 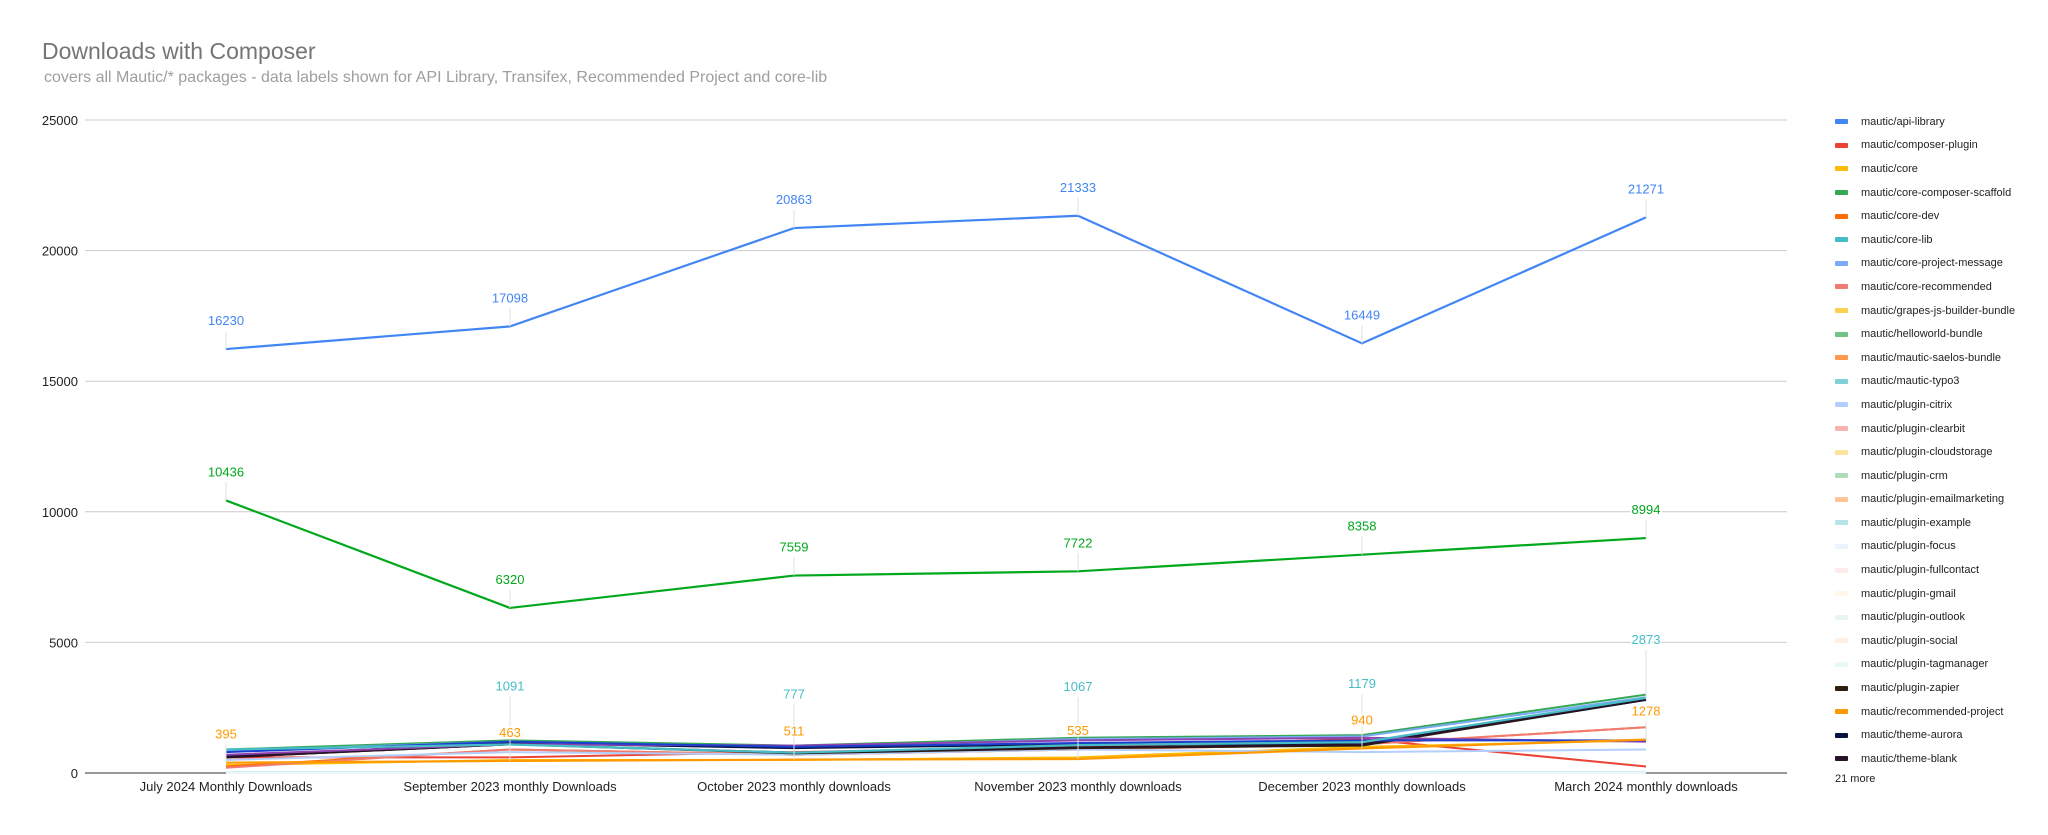 I want to click on legend-item: mautic/theme-blank, so click(x=1925, y=759).